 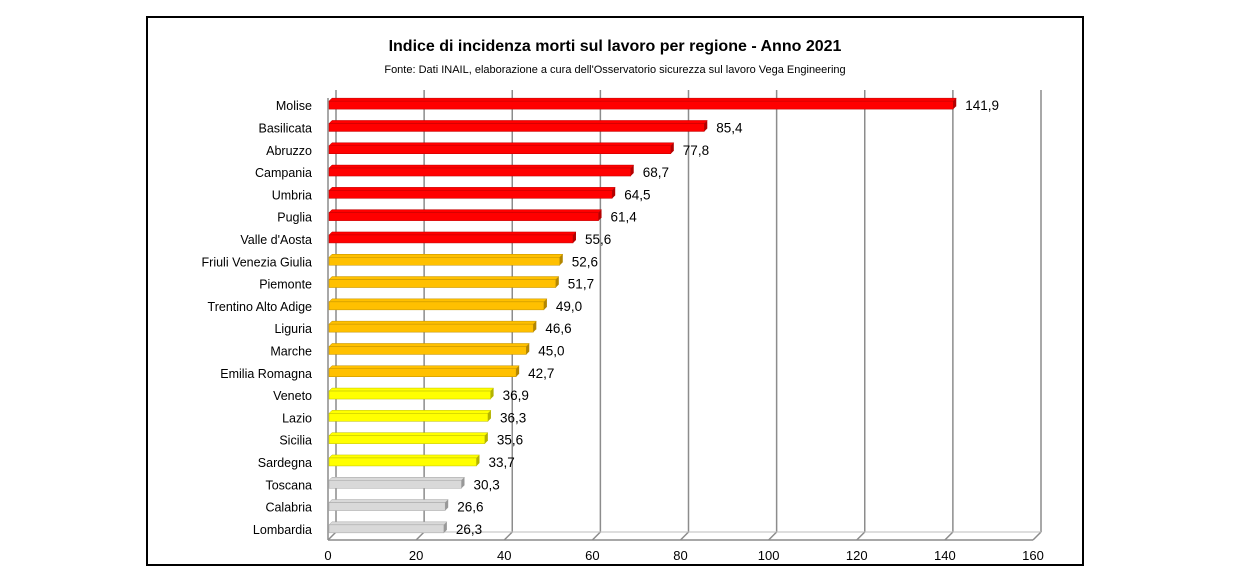 I want to click on value-label: 36,3, so click(x=513, y=417).